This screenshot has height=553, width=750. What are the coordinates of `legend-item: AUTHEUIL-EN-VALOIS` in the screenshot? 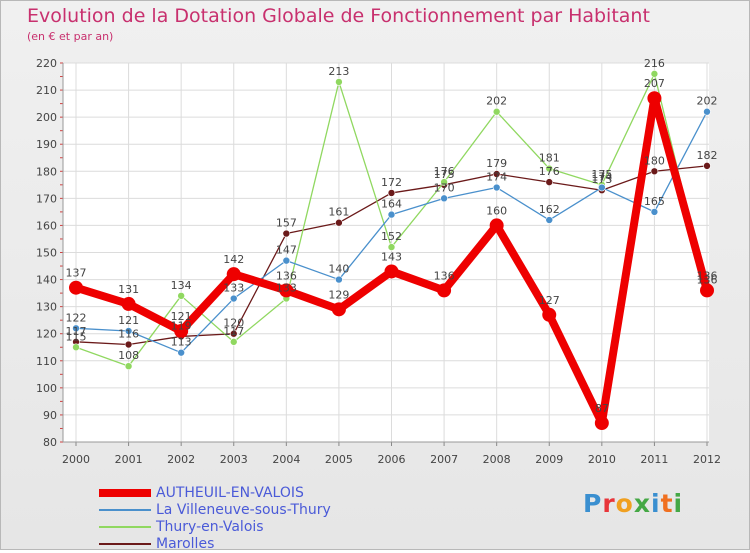 It's located at (229, 493).